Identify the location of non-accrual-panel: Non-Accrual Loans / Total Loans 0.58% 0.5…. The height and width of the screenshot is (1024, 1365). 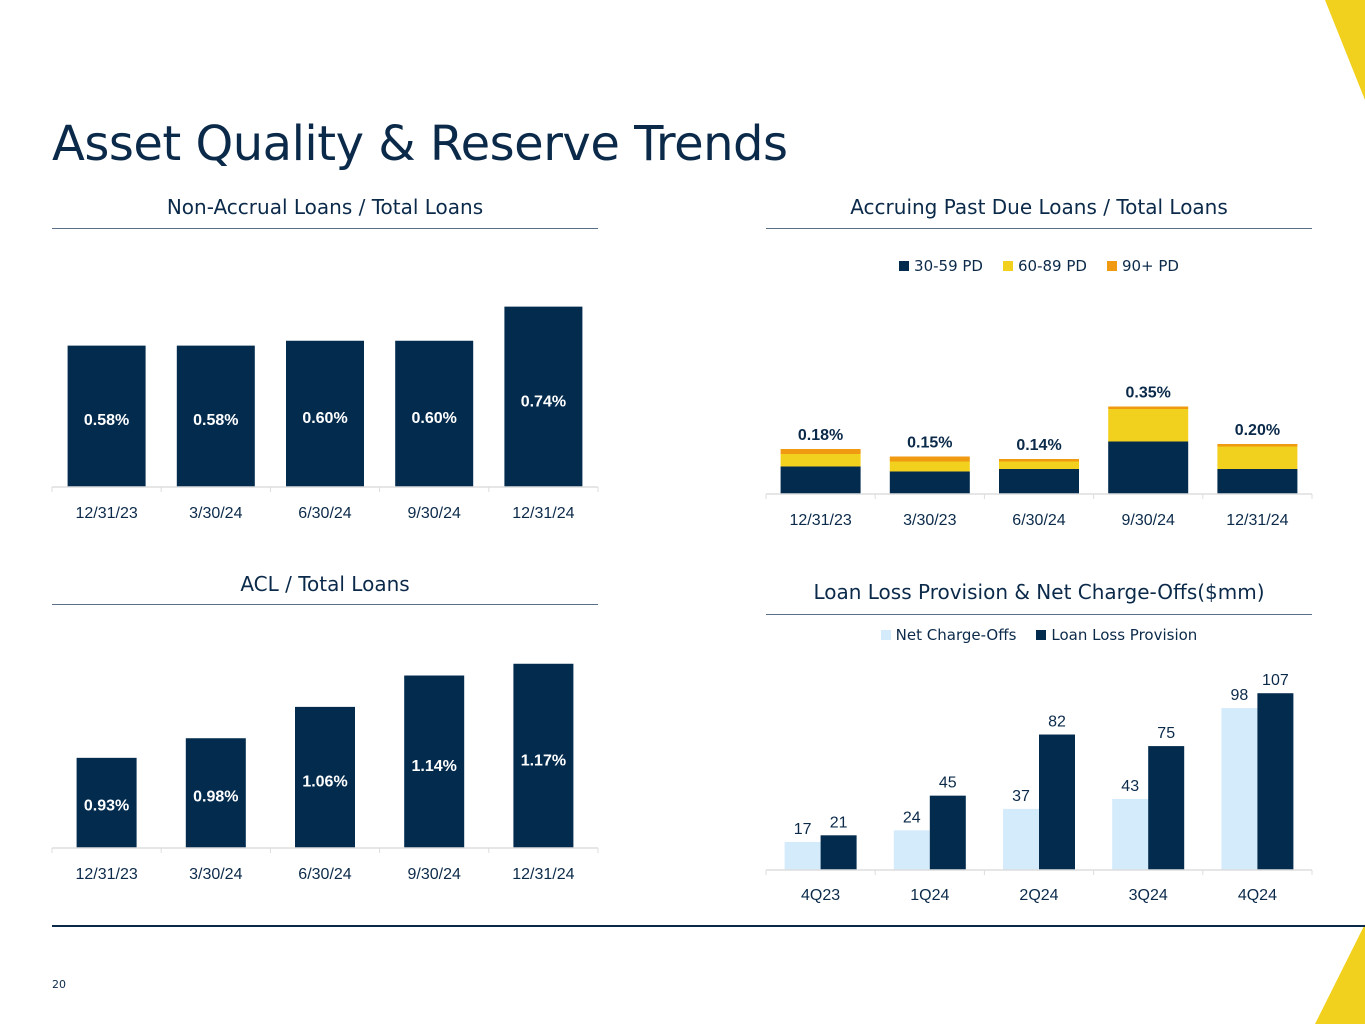
(325, 362).